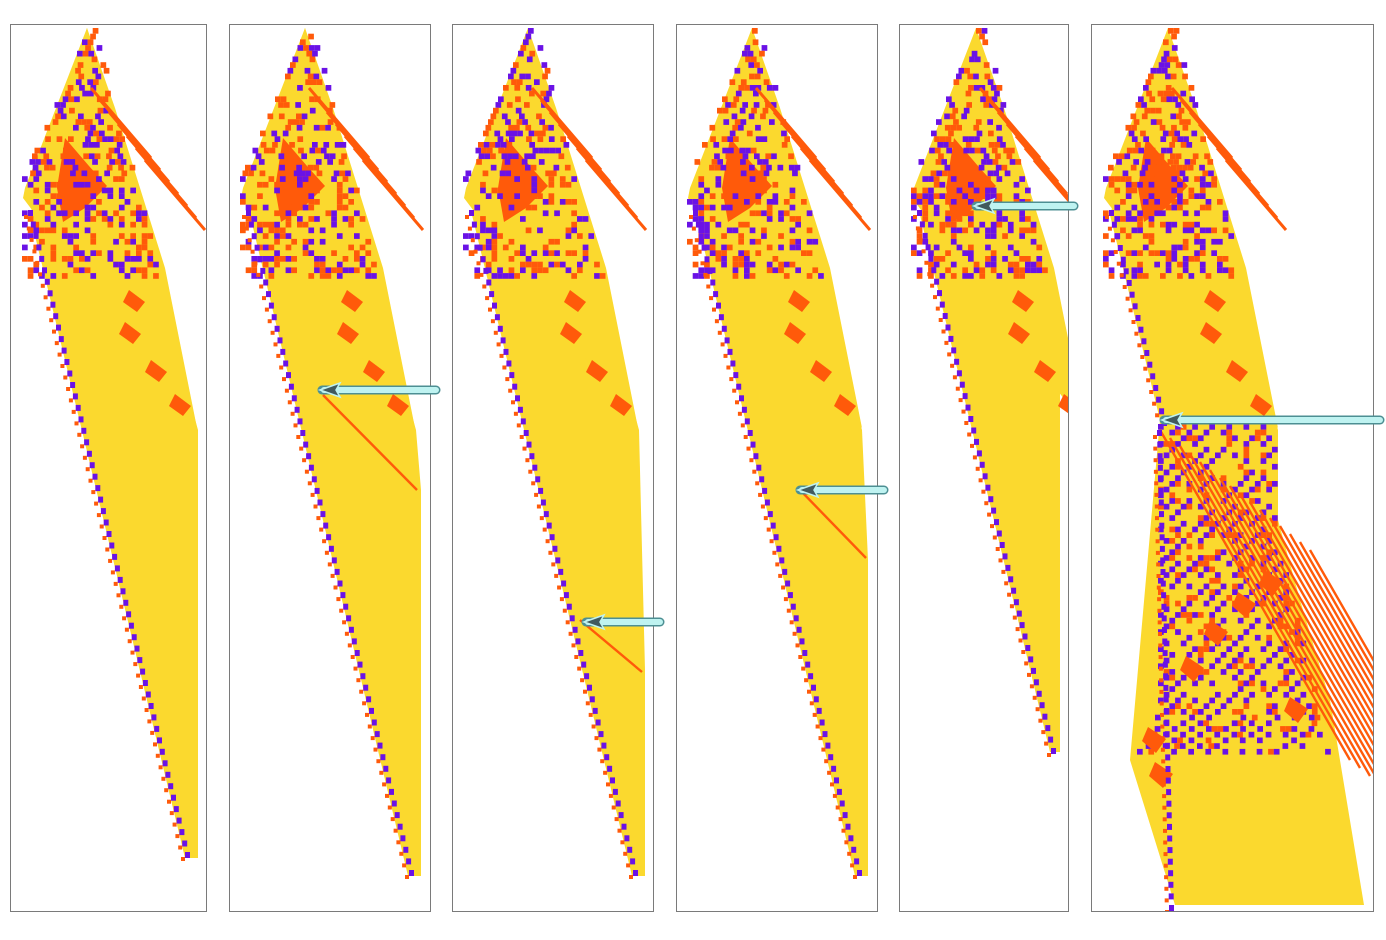 Image resolution: width=1386 pixels, height=940 pixels. What do you see at coordinates (1296, 710) in the screenshot?
I see `orange-blob` at bounding box center [1296, 710].